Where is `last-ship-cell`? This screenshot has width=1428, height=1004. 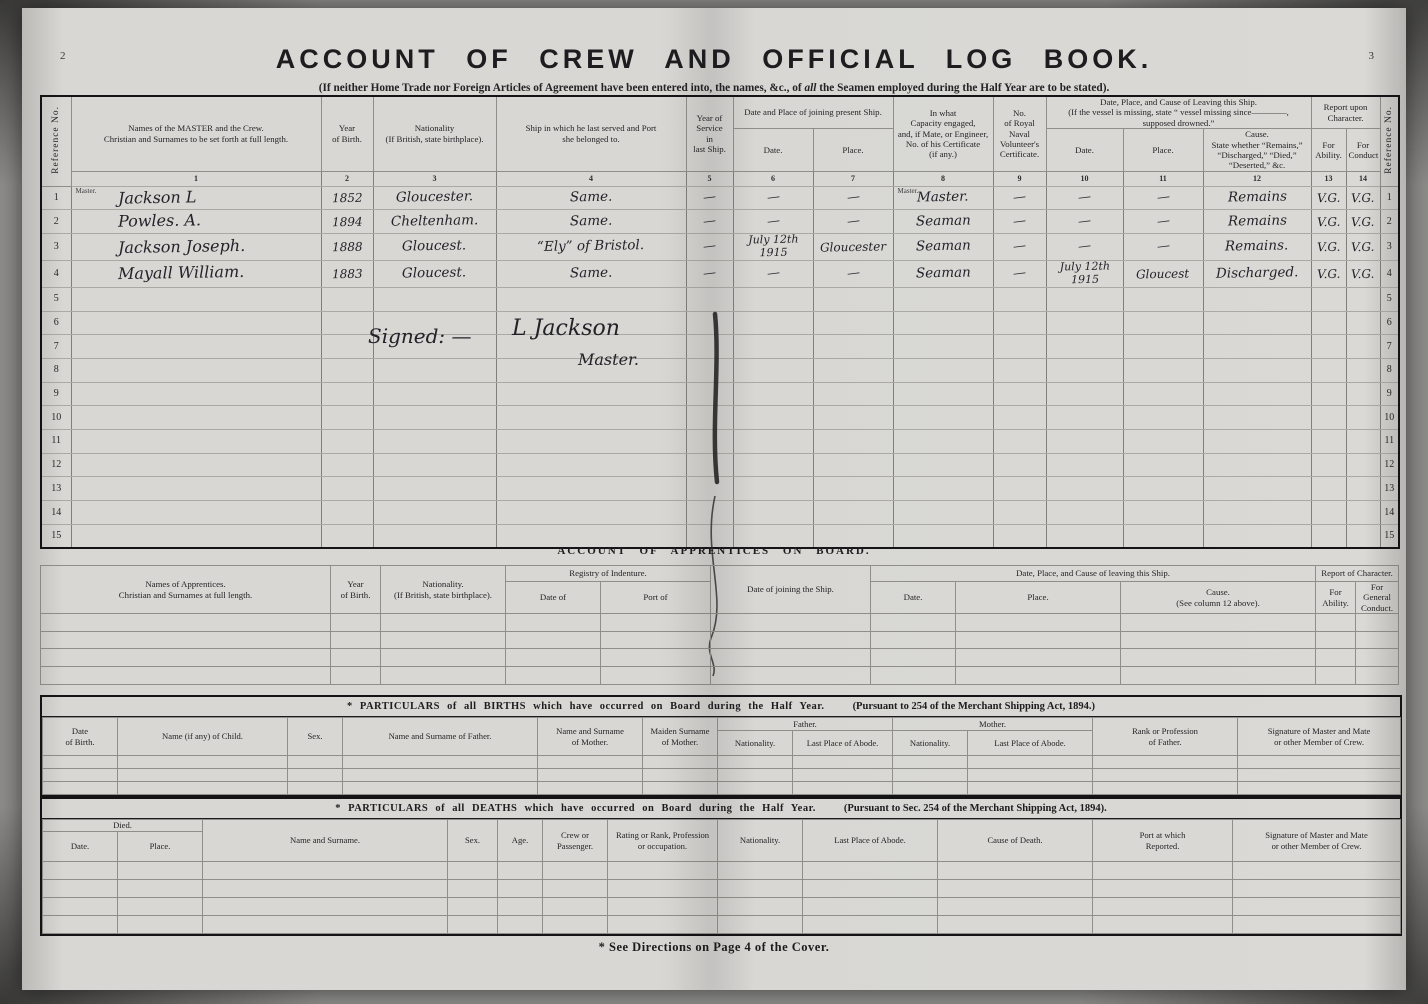 last-ship-cell is located at coordinates (591, 441).